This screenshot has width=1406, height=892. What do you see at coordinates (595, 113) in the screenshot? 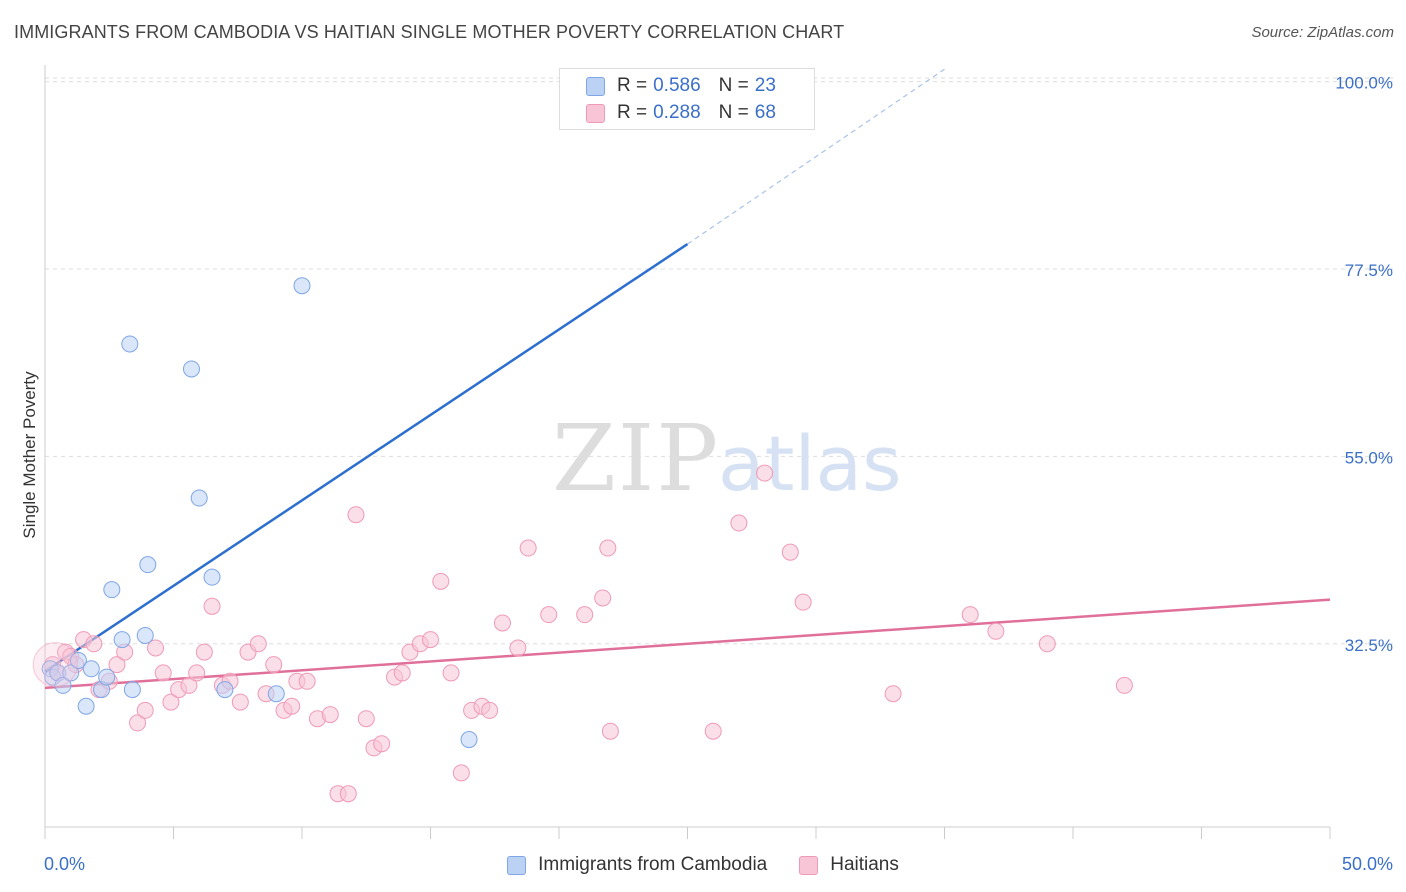
I see `legend-swatch-haitians` at bounding box center [595, 113].